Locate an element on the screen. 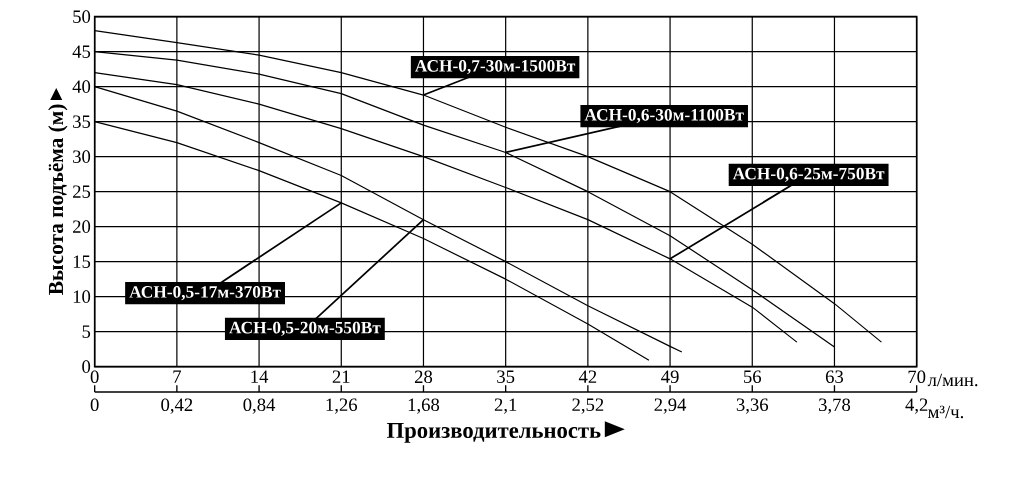  x-tick-label: 35 is located at coordinates (506, 377).